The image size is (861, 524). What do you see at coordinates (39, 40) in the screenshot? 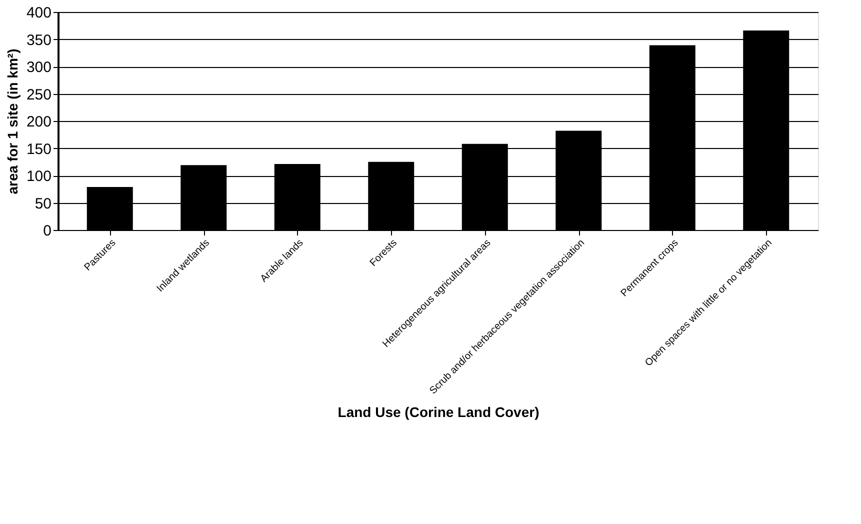
I see `y-tick-label: 350` at bounding box center [39, 40].